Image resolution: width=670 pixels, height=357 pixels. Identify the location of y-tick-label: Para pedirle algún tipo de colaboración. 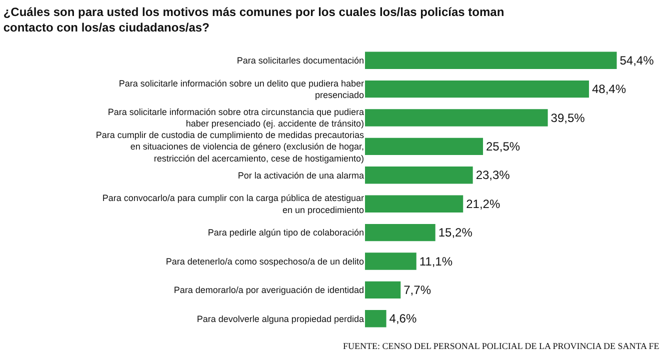
(286, 233).